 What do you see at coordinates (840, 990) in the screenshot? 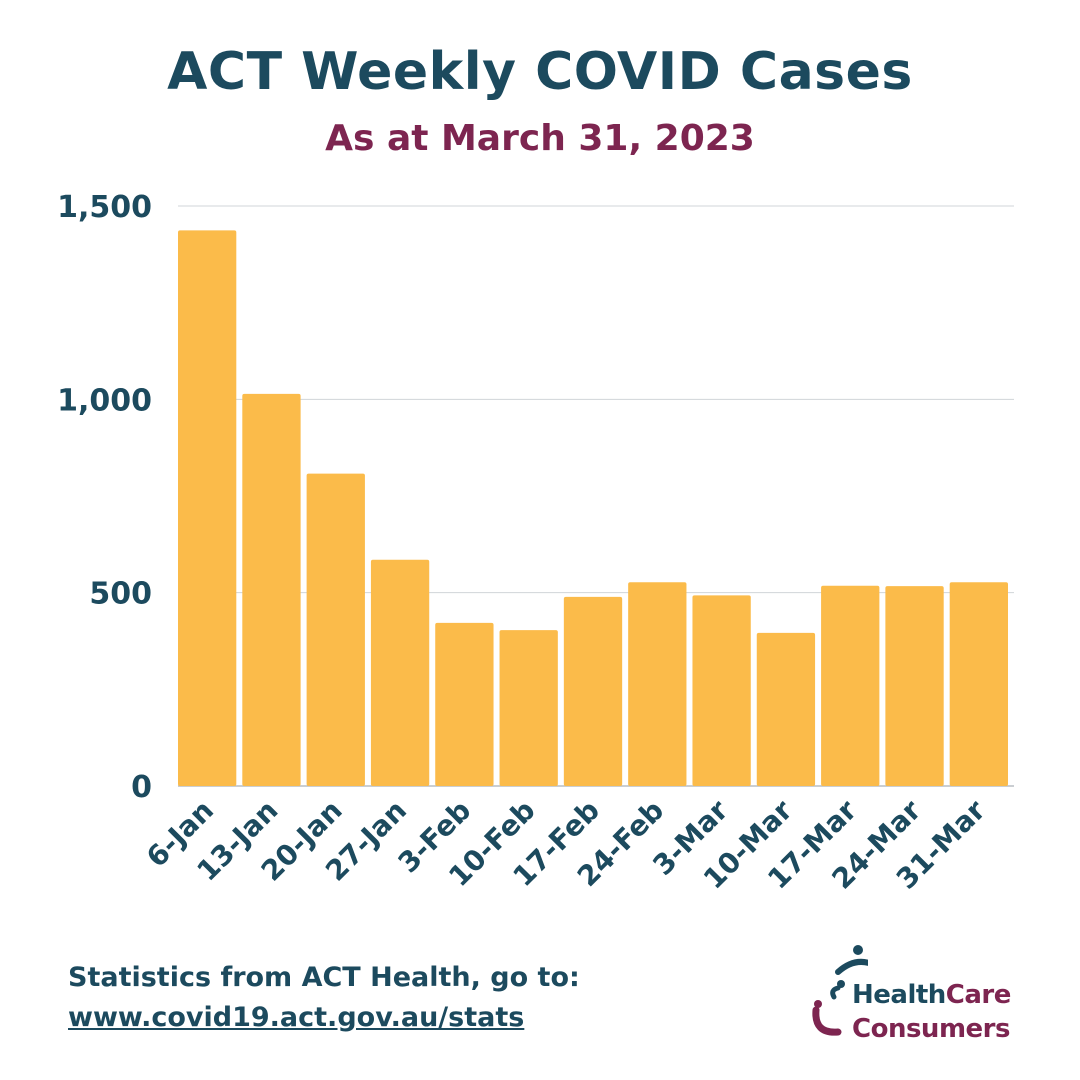
I see `people-logo-icon` at bounding box center [840, 990].